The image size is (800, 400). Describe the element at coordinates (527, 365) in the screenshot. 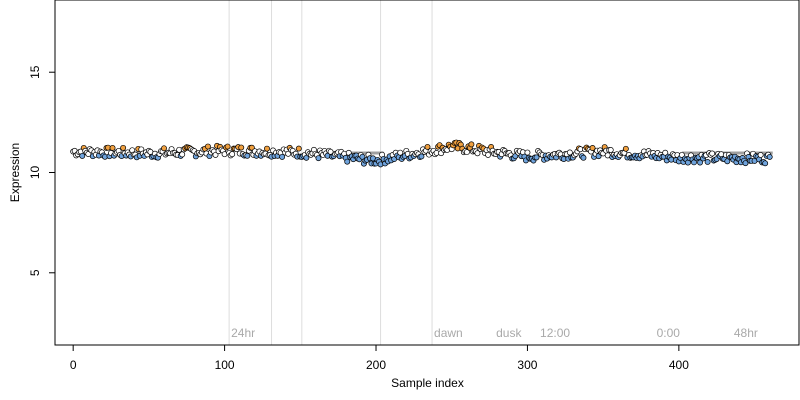

I see `x-tick-label: 300` at that location.